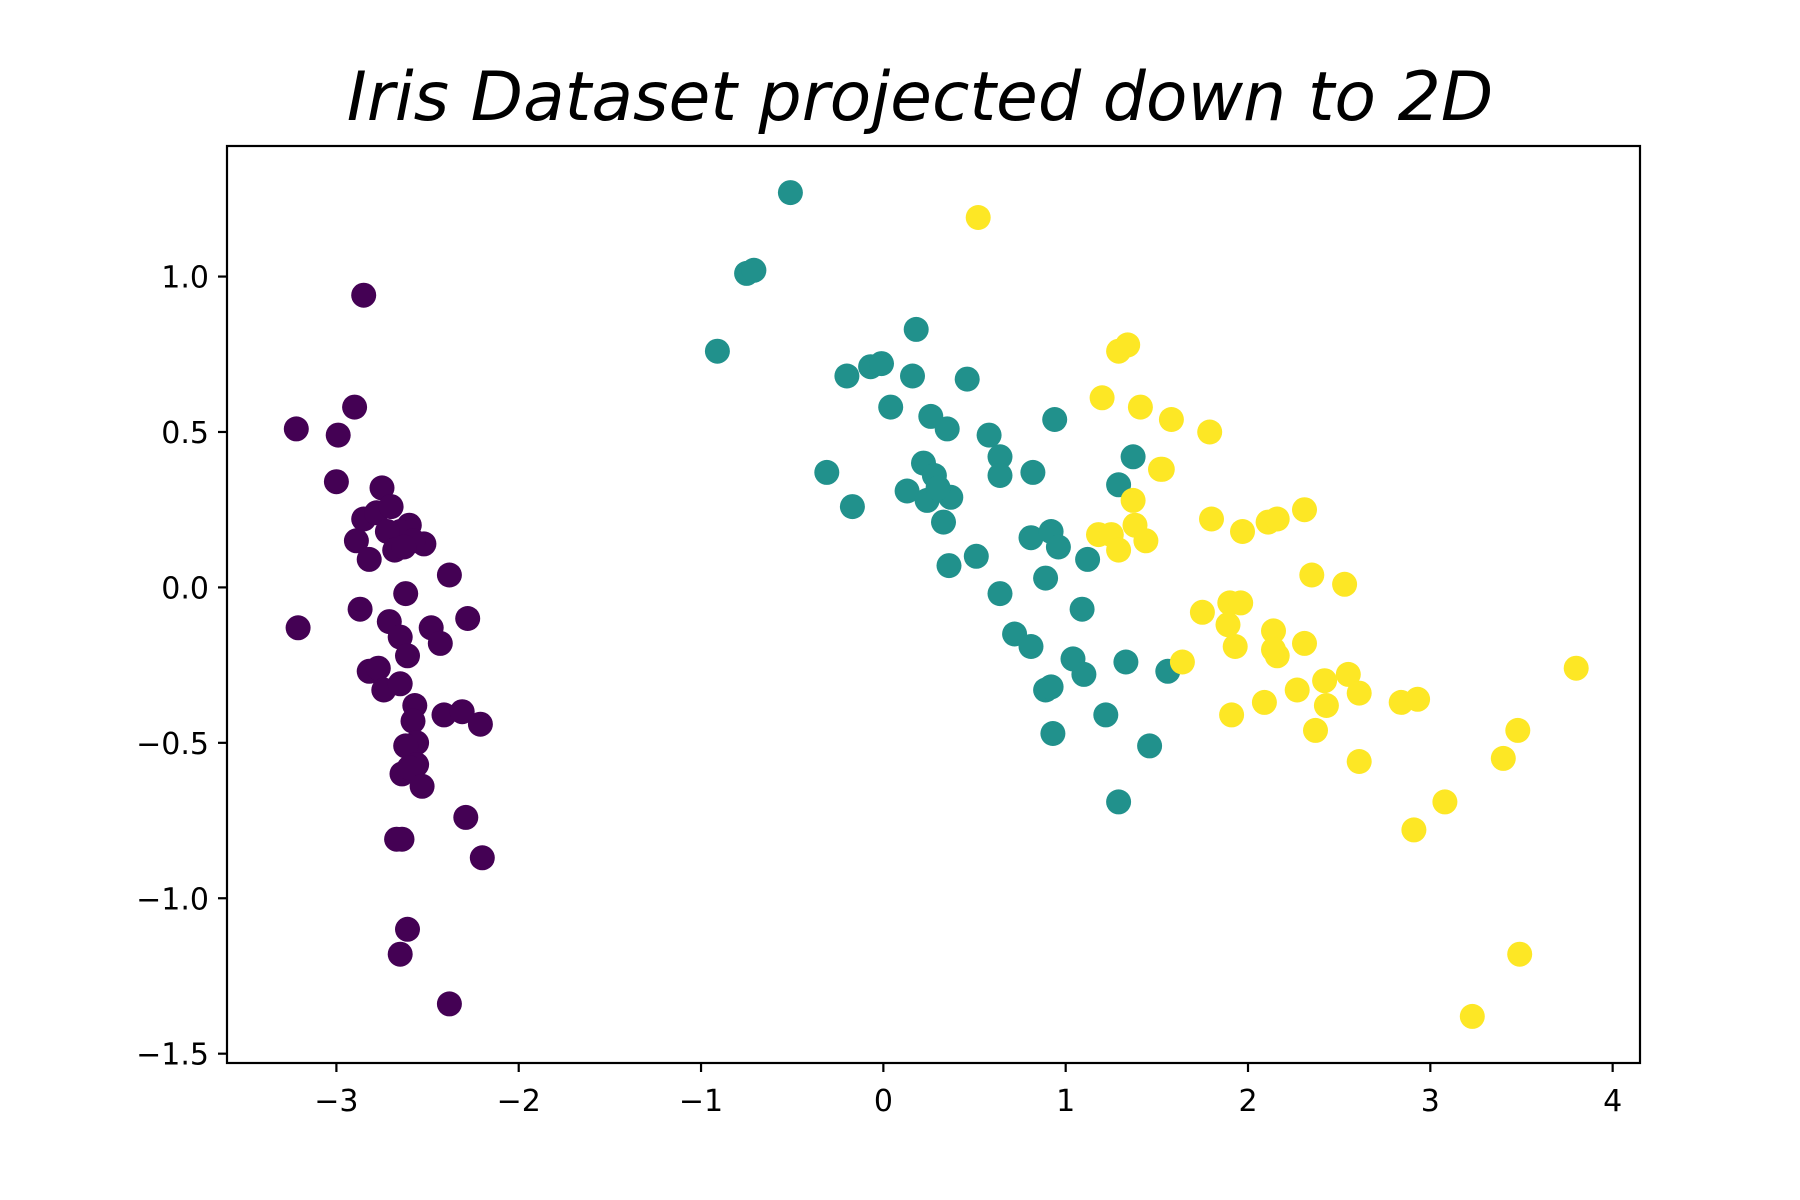  I want to click on chart-title: Iris Dataset projected down to 2D, so click(920, 97).